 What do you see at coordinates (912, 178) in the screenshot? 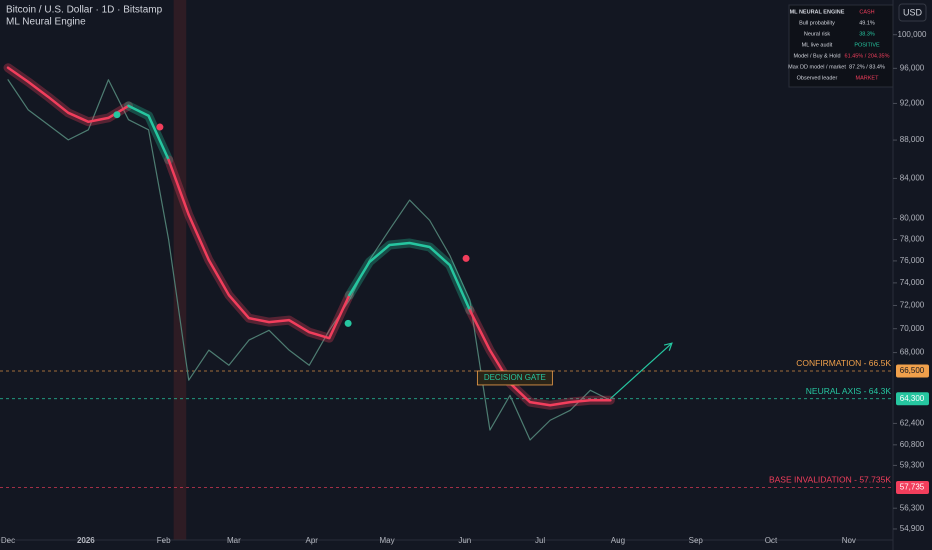
I see `y-tick-label: 84,000` at bounding box center [912, 178].